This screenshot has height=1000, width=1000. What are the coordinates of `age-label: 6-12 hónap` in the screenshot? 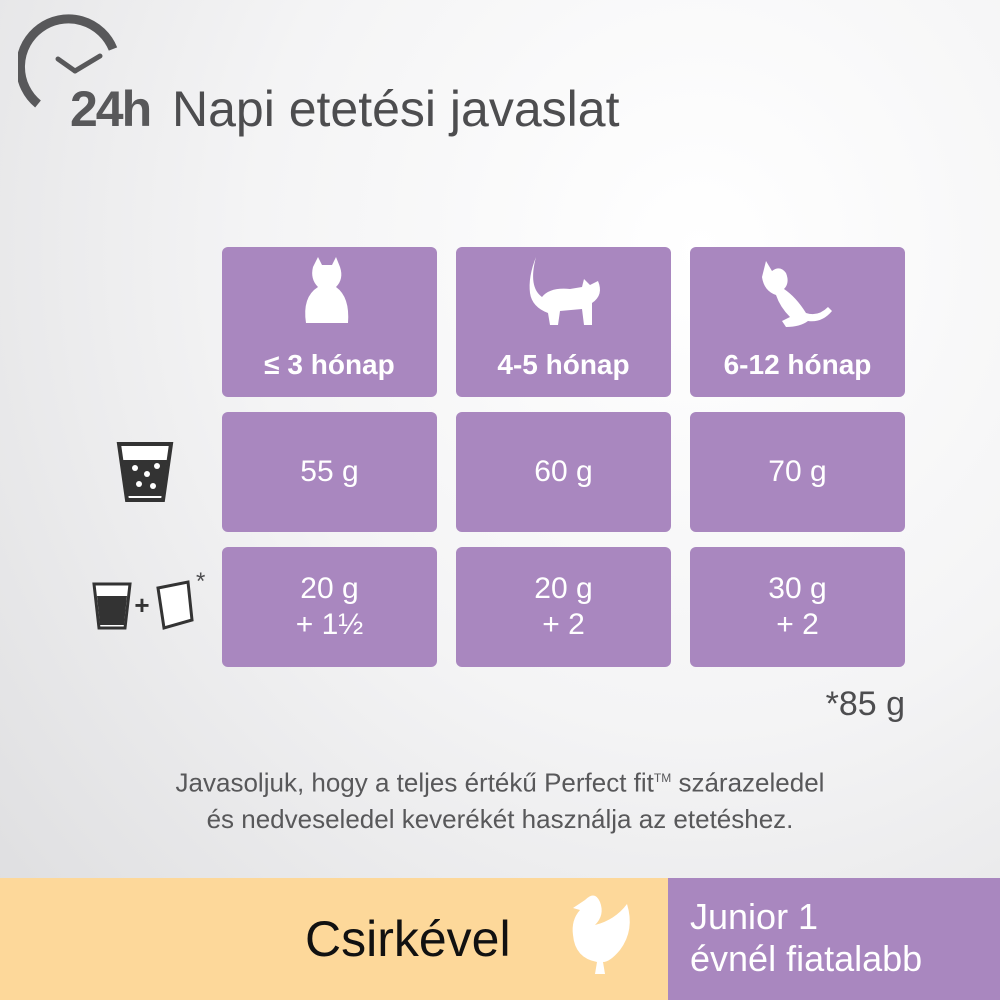 It's located at (797, 364).